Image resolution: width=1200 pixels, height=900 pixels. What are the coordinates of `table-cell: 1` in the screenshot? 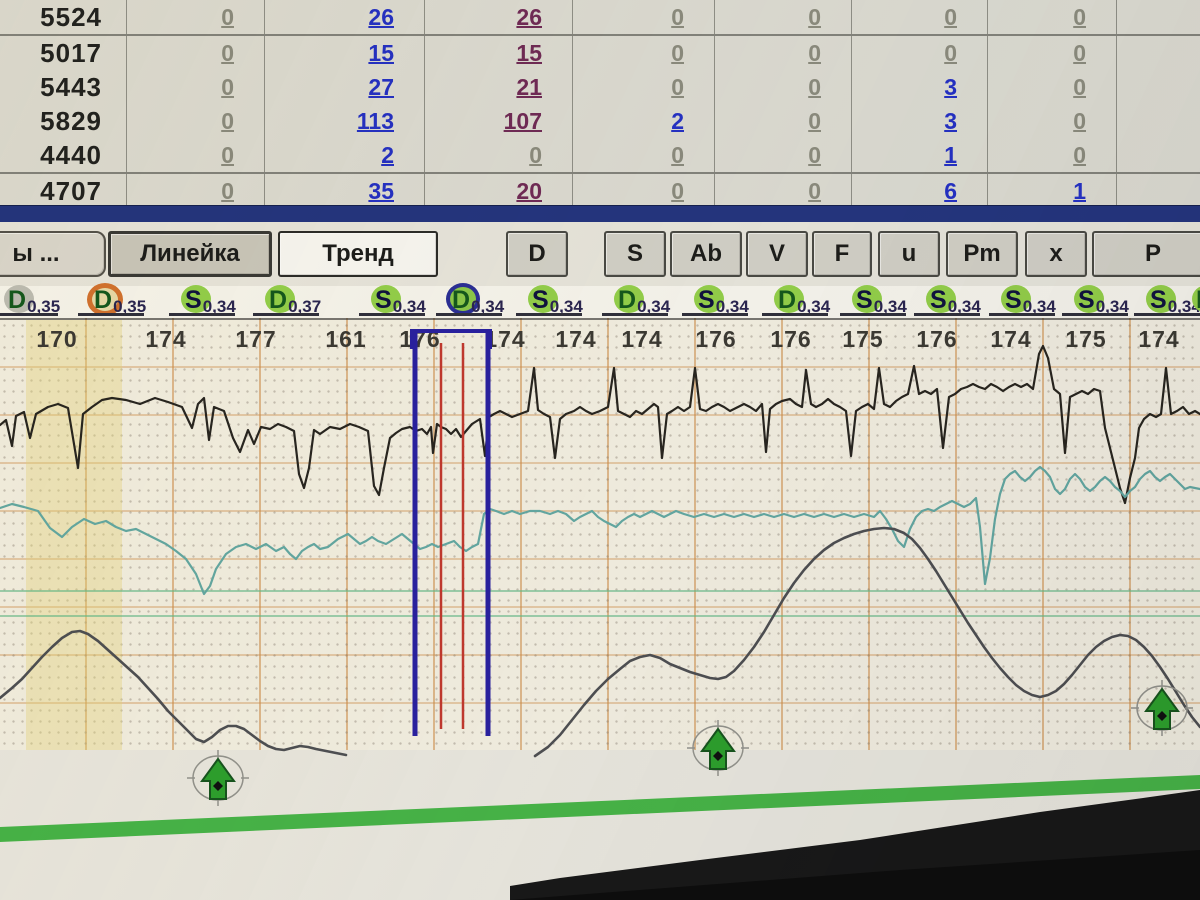 It's located at (1052, 189).